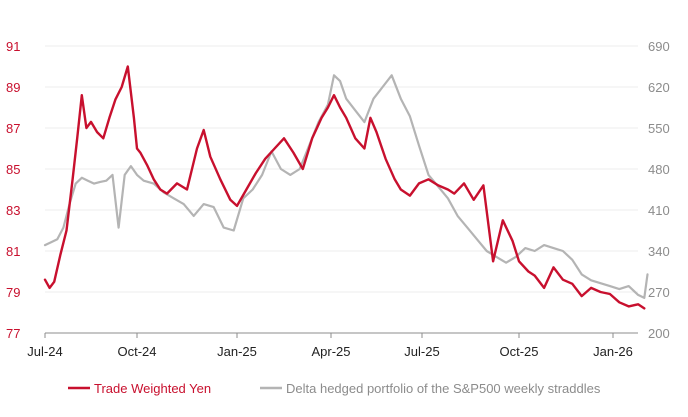  Describe the element at coordinates (13, 46) in the screenshot. I see `left-tick-label-91: 91` at that location.